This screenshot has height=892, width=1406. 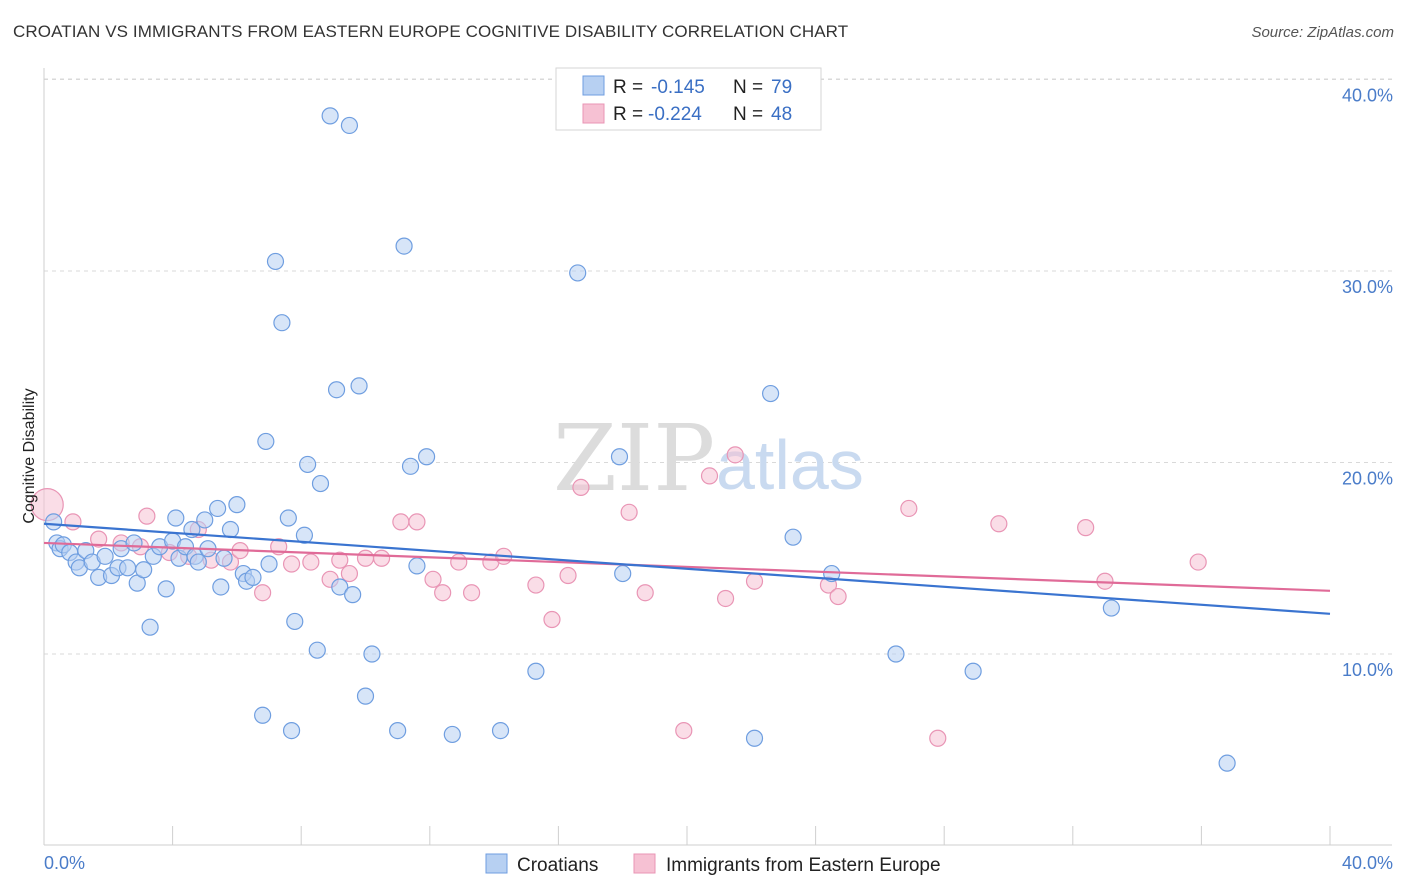 What do you see at coordinates (713, 864) in the screenshot?
I see `series-legend: Croatians Immigrants from Eastern Europe` at bounding box center [713, 864].